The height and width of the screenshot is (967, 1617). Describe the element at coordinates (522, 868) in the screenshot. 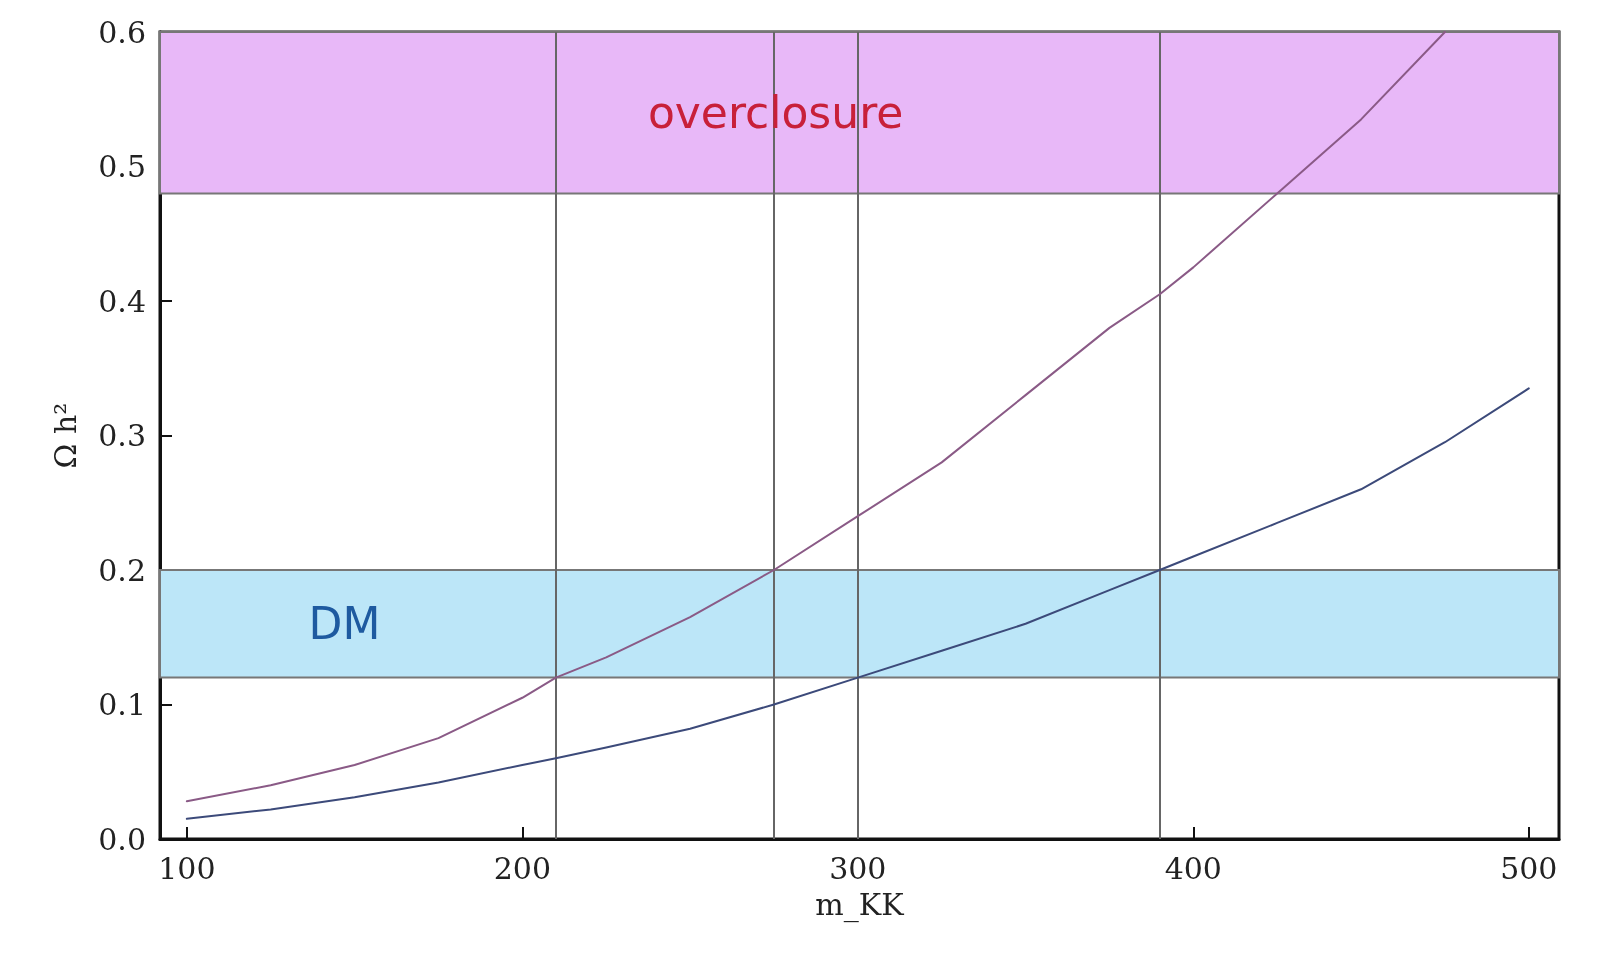

I see `x-tick-label: 200` at that location.